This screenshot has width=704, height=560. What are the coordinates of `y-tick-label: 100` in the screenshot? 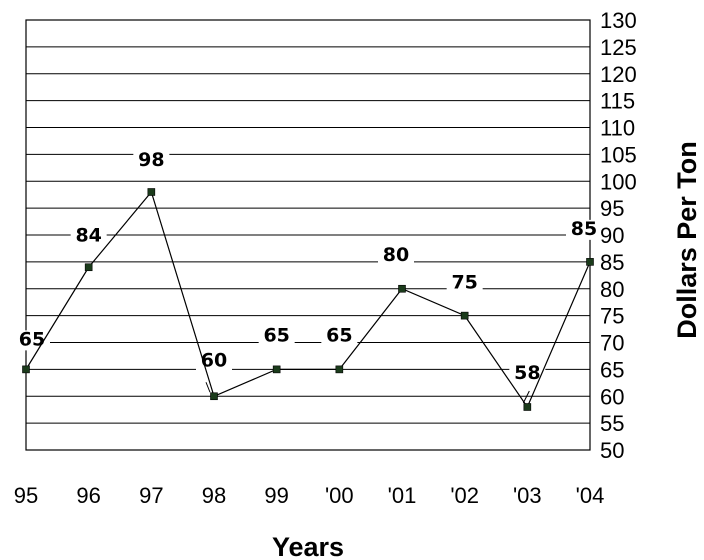 It's located at (618, 181).